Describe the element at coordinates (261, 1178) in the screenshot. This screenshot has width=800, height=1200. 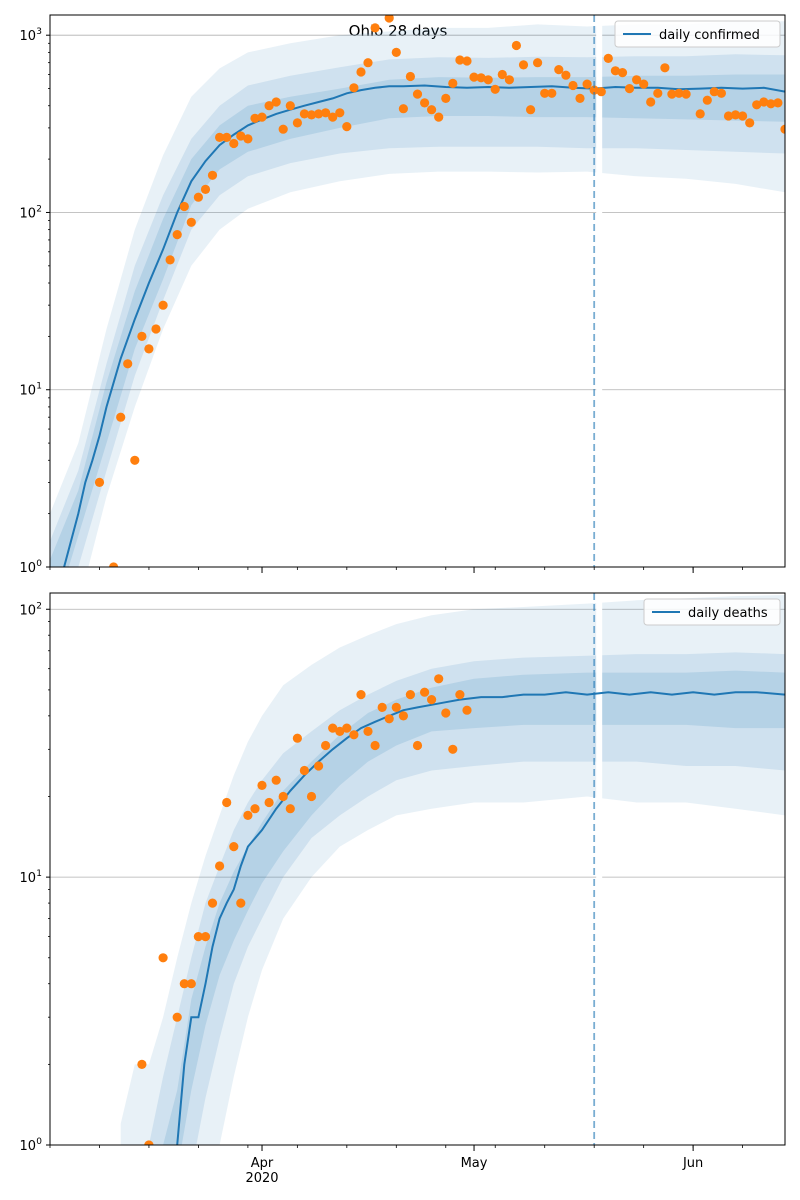
I see `x-year-label: 2020` at that location.